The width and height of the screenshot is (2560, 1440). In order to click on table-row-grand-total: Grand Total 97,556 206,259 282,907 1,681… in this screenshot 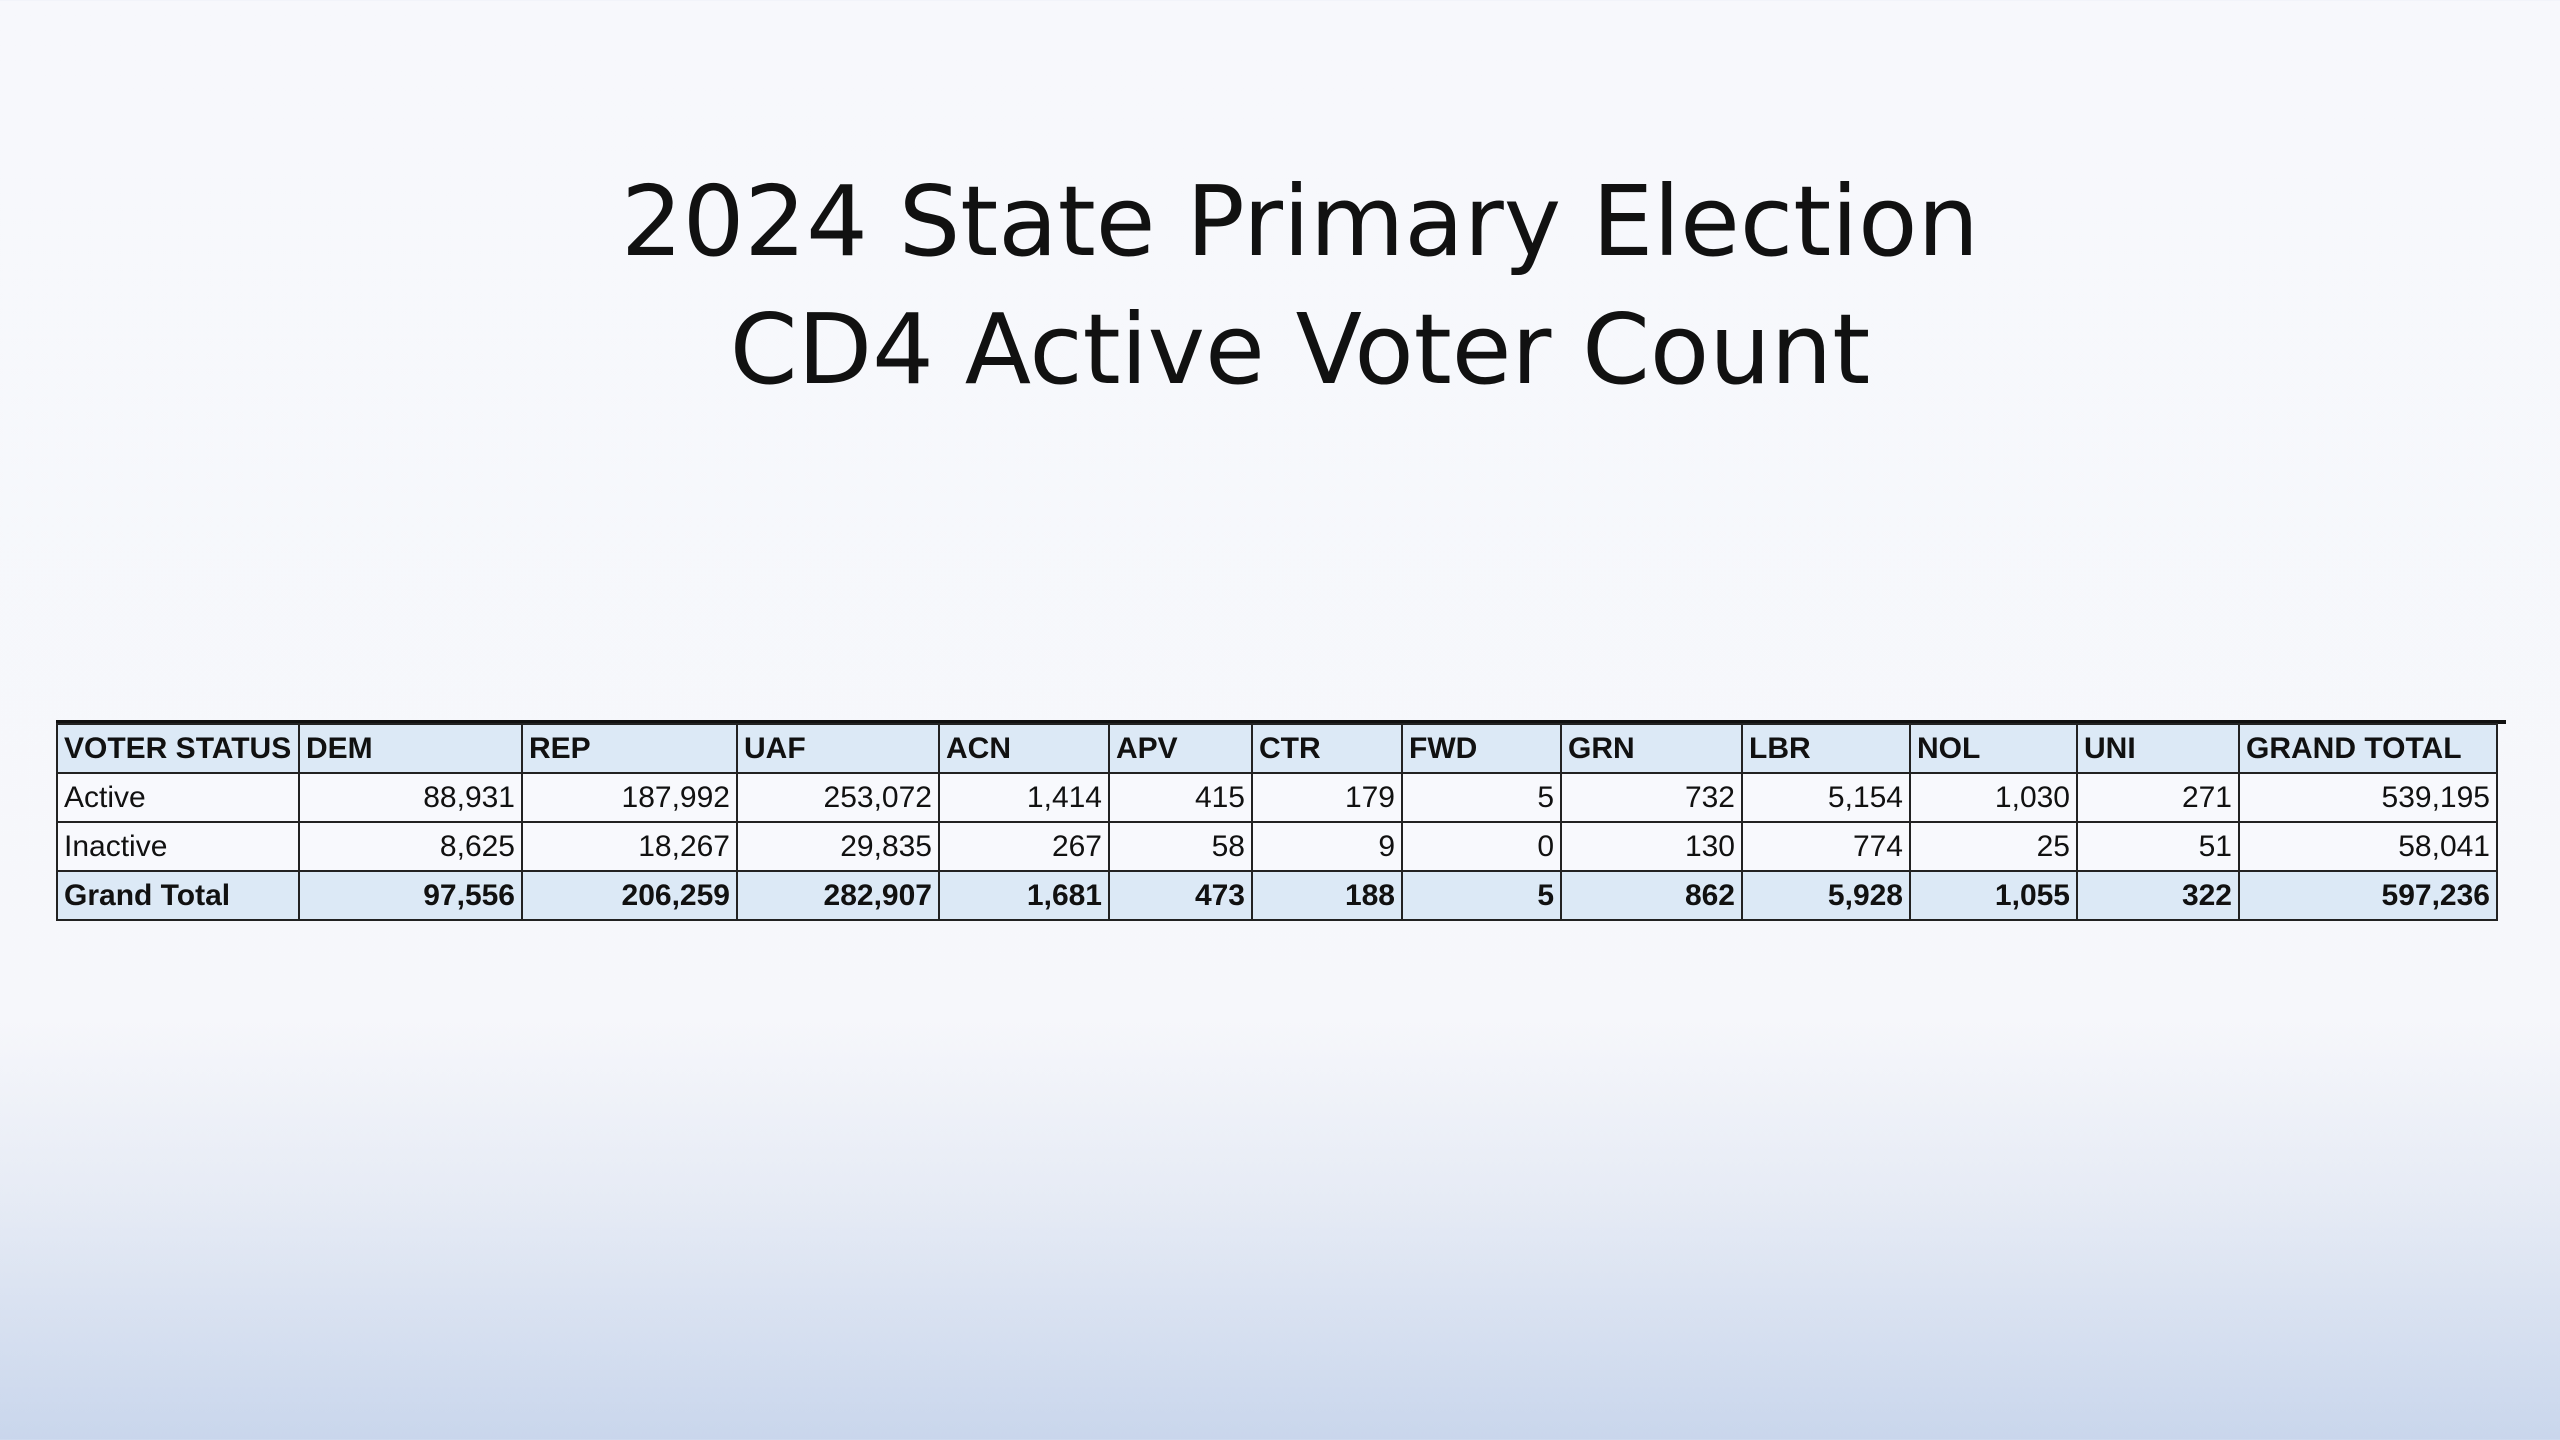, I will do `click(1277, 895)`.